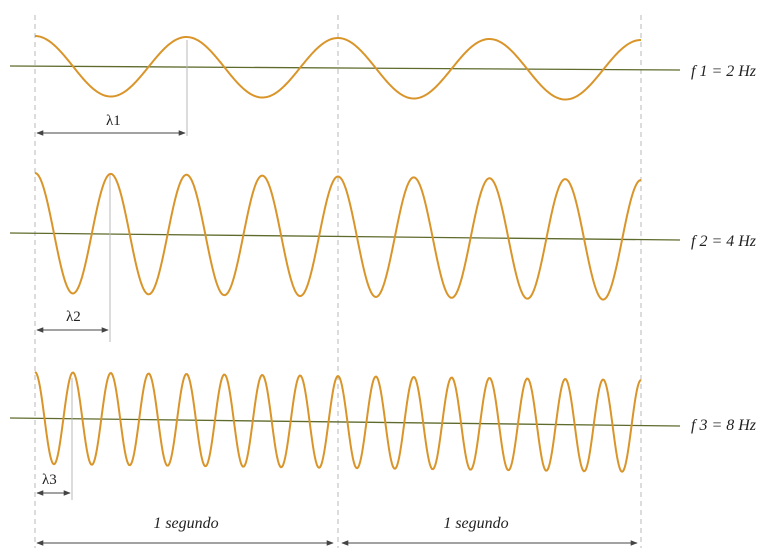 The image size is (773, 552). Describe the element at coordinates (49, 480) in the screenshot. I see `wave-3-wavelength-label: λ3` at that location.